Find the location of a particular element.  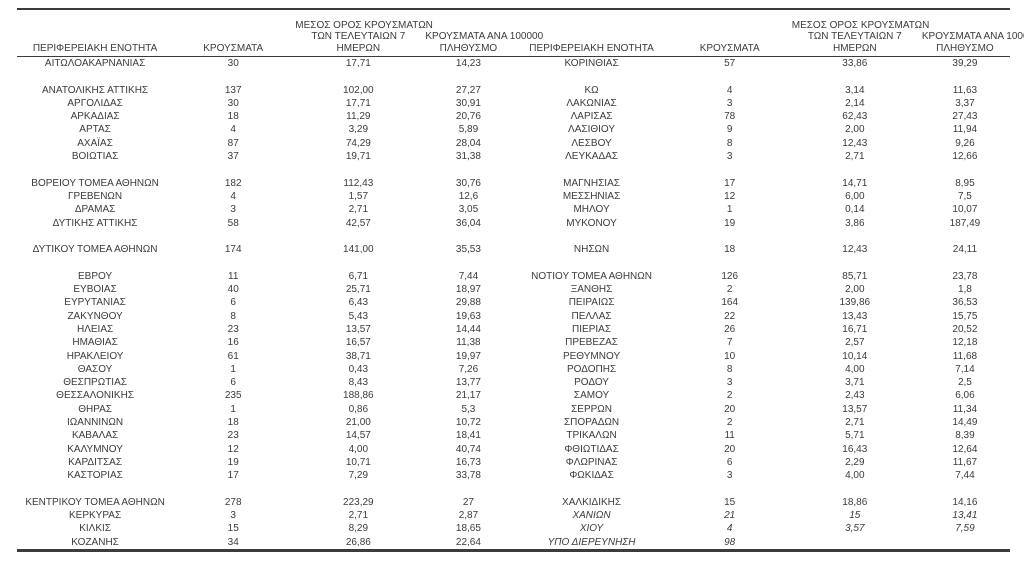

left-per100k-cell: 18,41 is located at coordinates (468, 436).